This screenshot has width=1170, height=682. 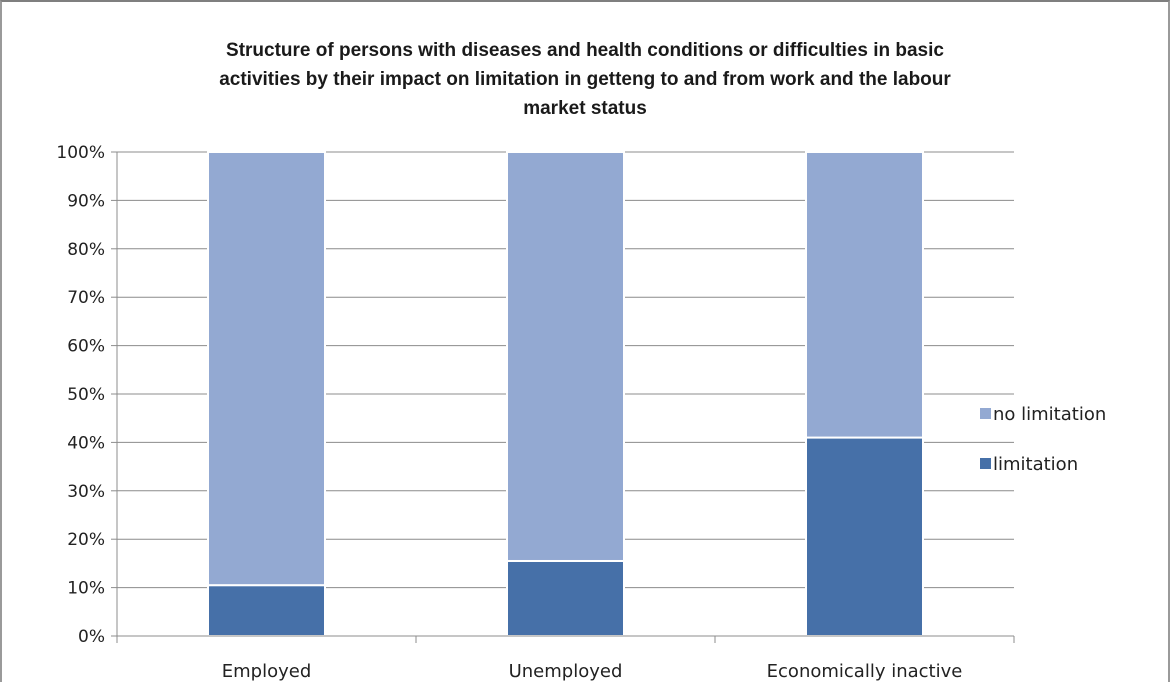 I want to click on y-tick-label: 20%, so click(x=86, y=540).